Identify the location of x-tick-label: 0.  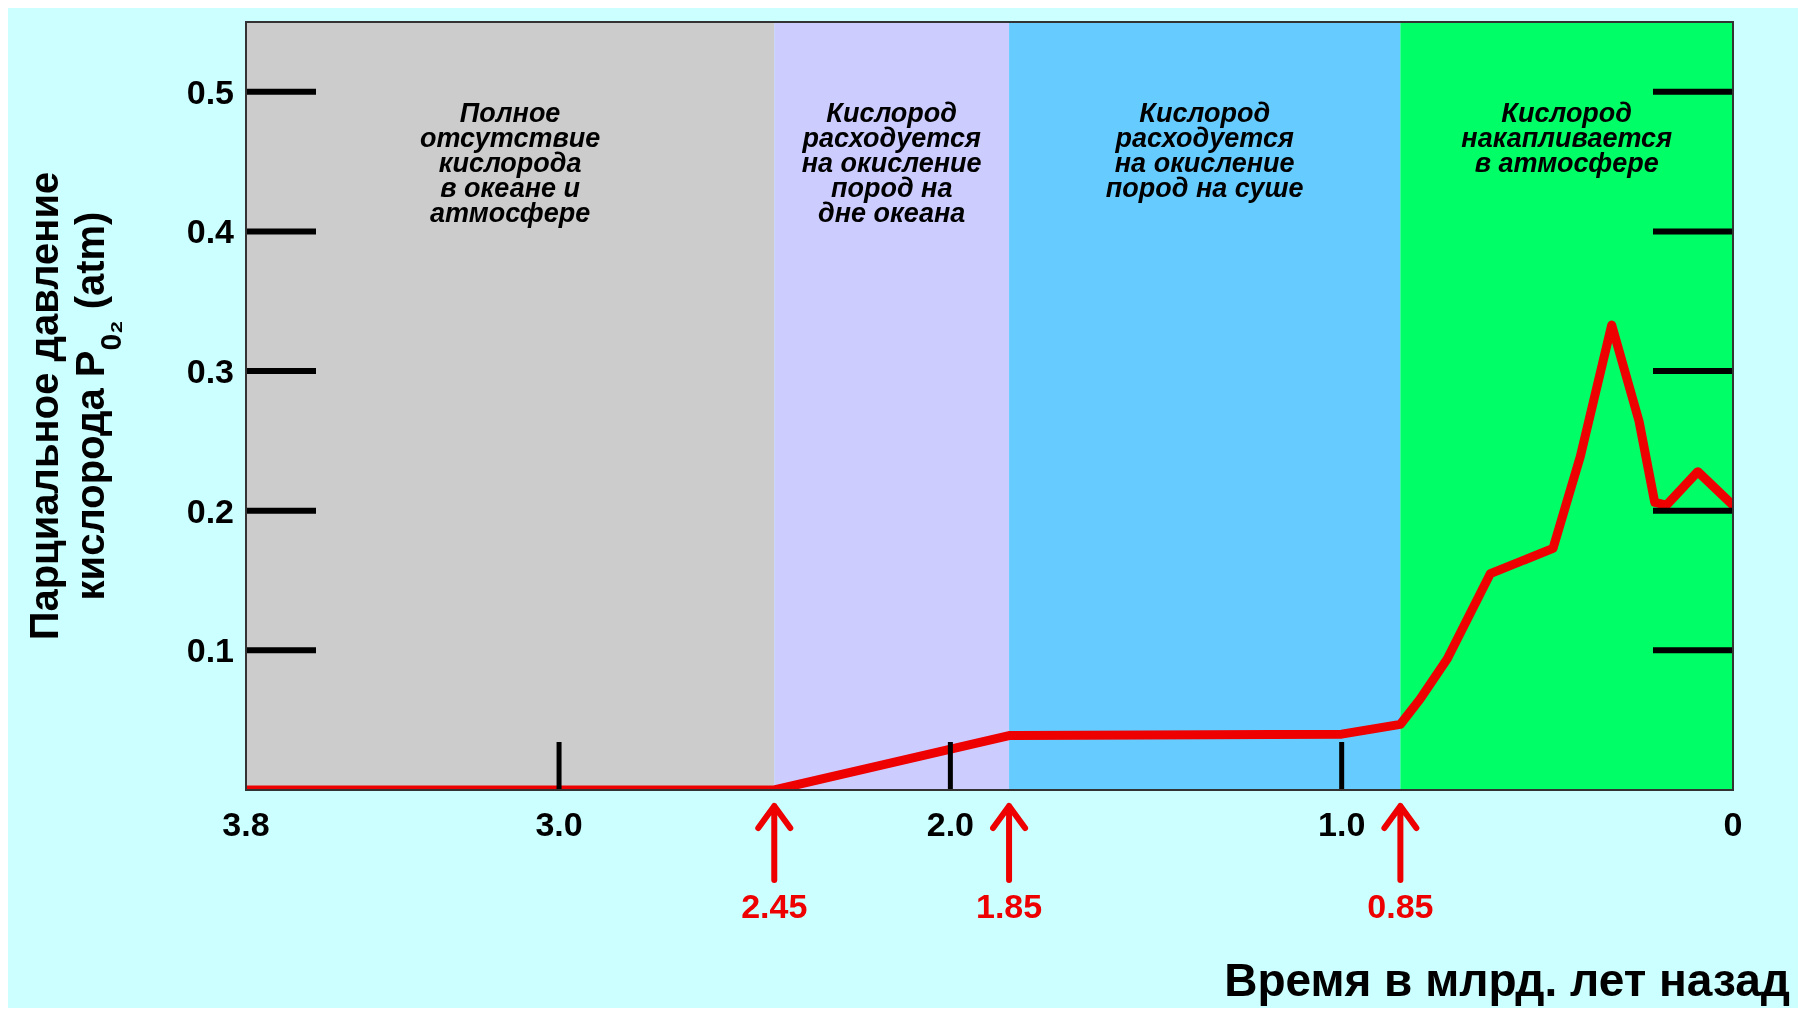
(1733, 824).